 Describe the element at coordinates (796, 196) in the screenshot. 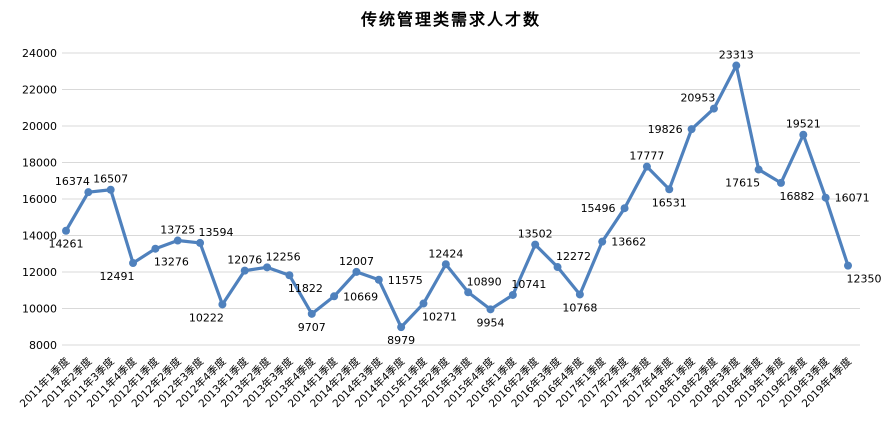

I see `data-label: 16882` at that location.